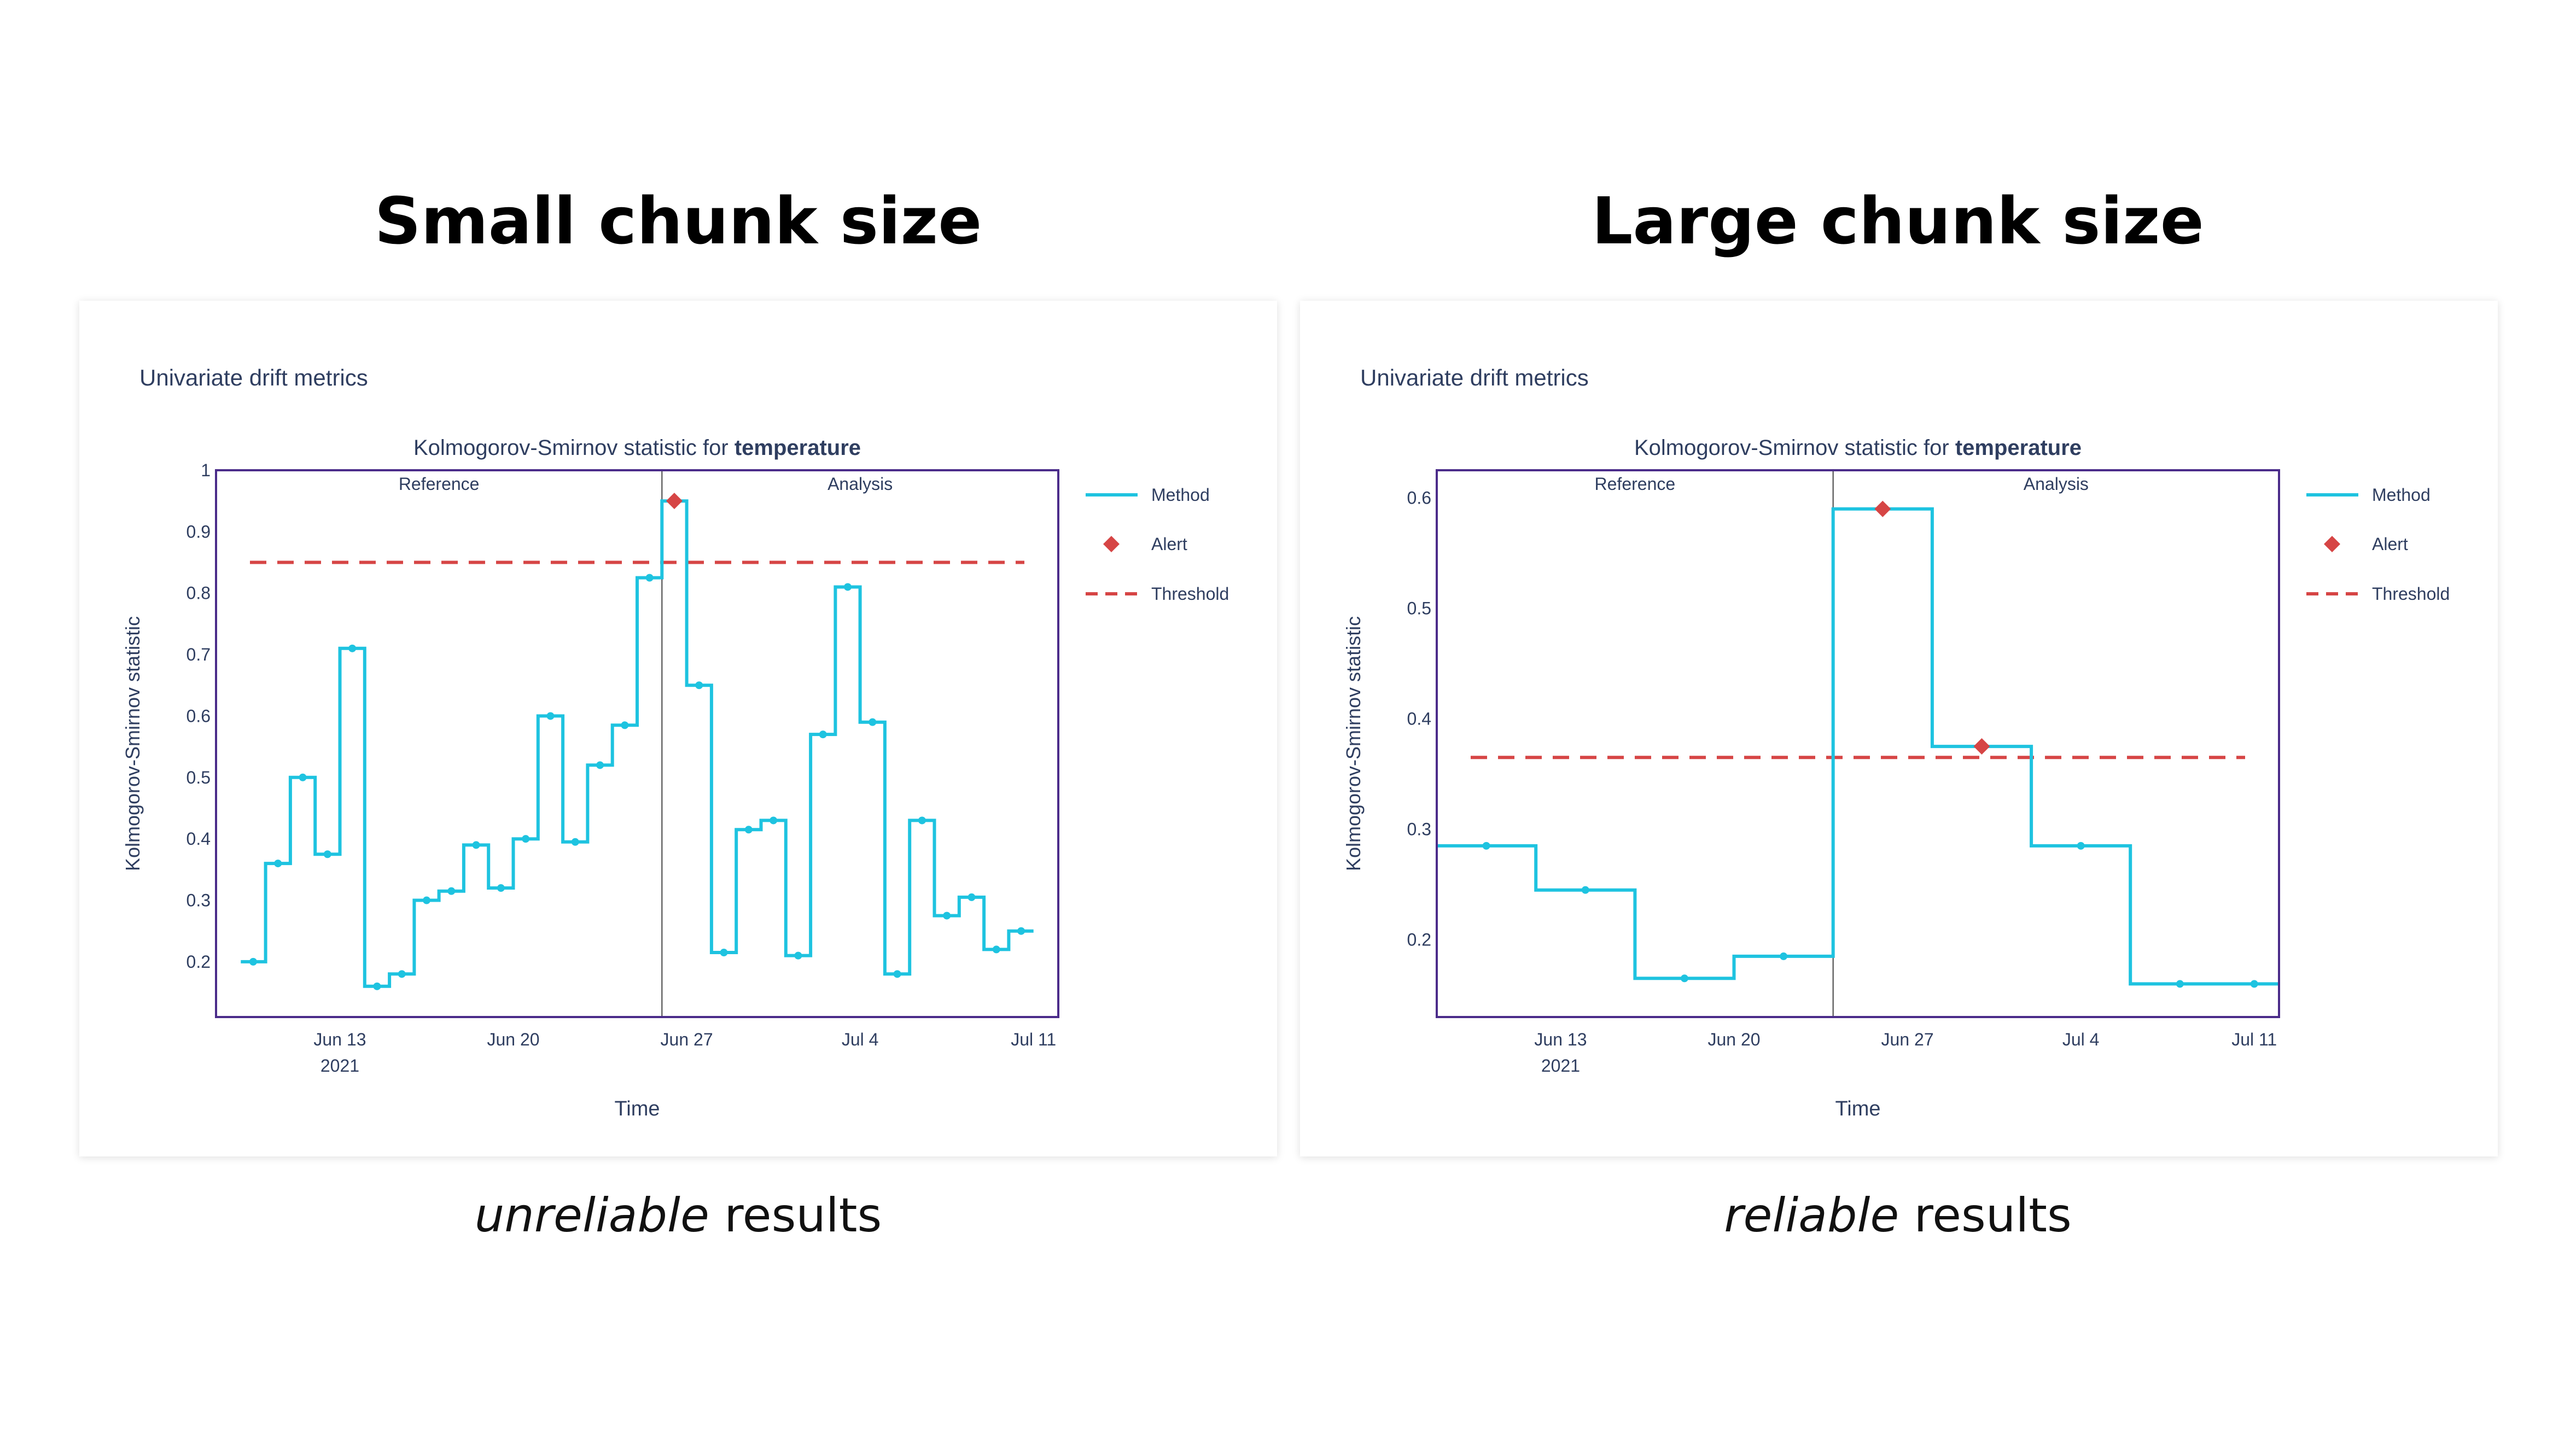 Image resolution: width=2576 pixels, height=1449 pixels. I want to click on caption-large-rest: results, so click(1985, 1215).